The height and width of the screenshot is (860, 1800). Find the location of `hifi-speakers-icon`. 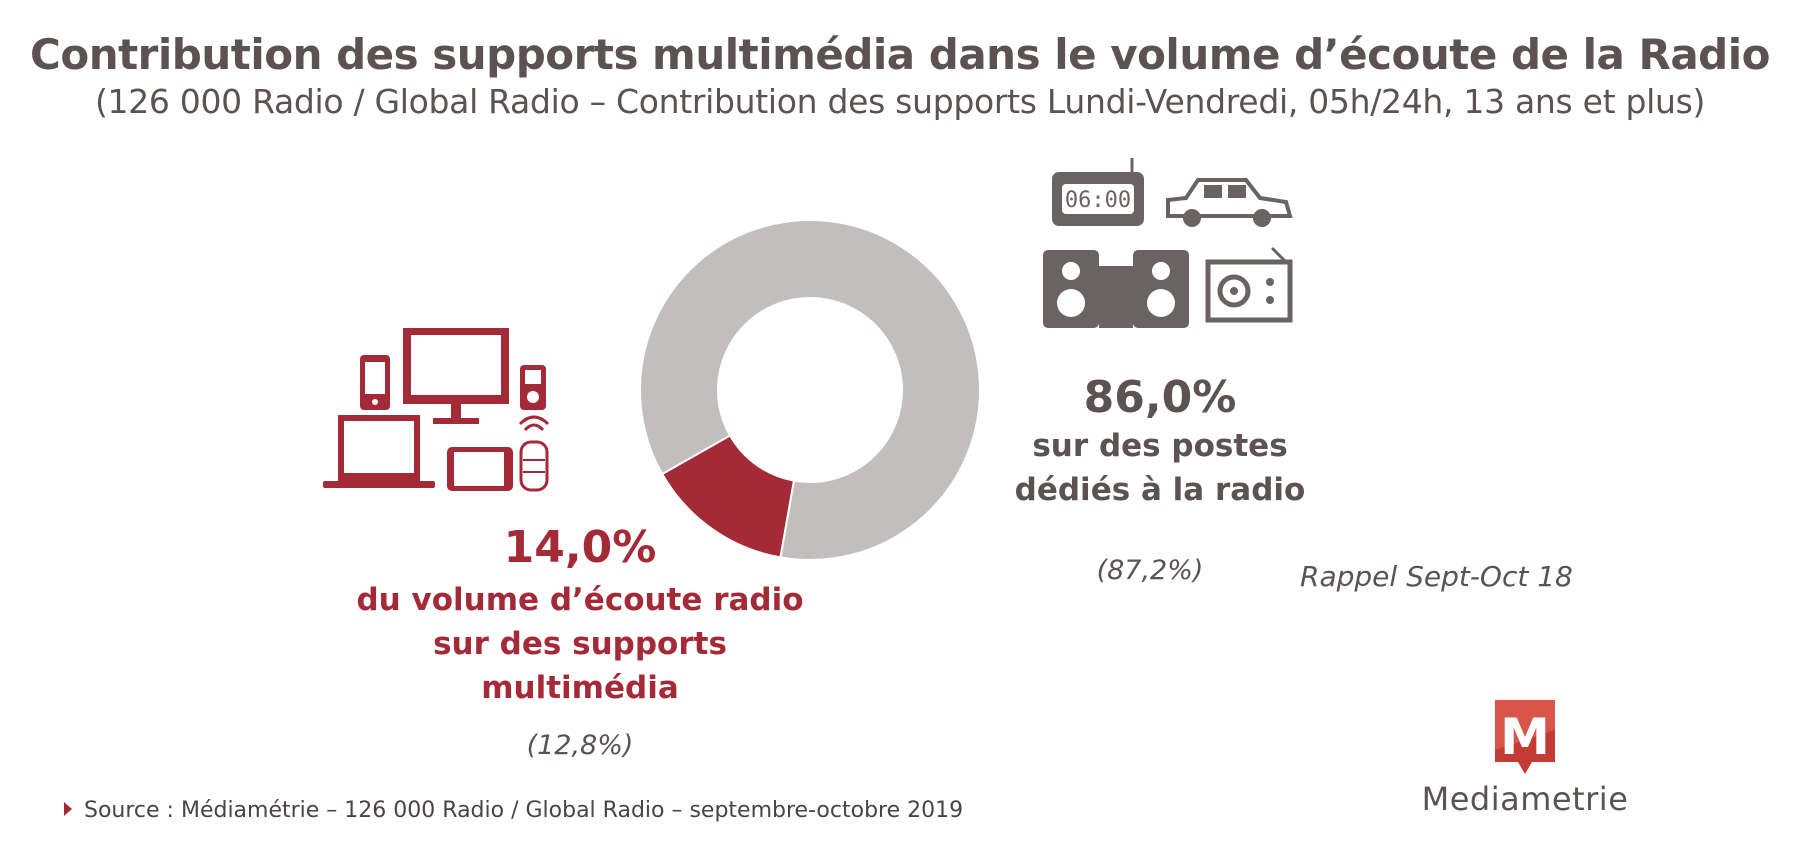

hifi-speakers-icon is located at coordinates (1116, 289).